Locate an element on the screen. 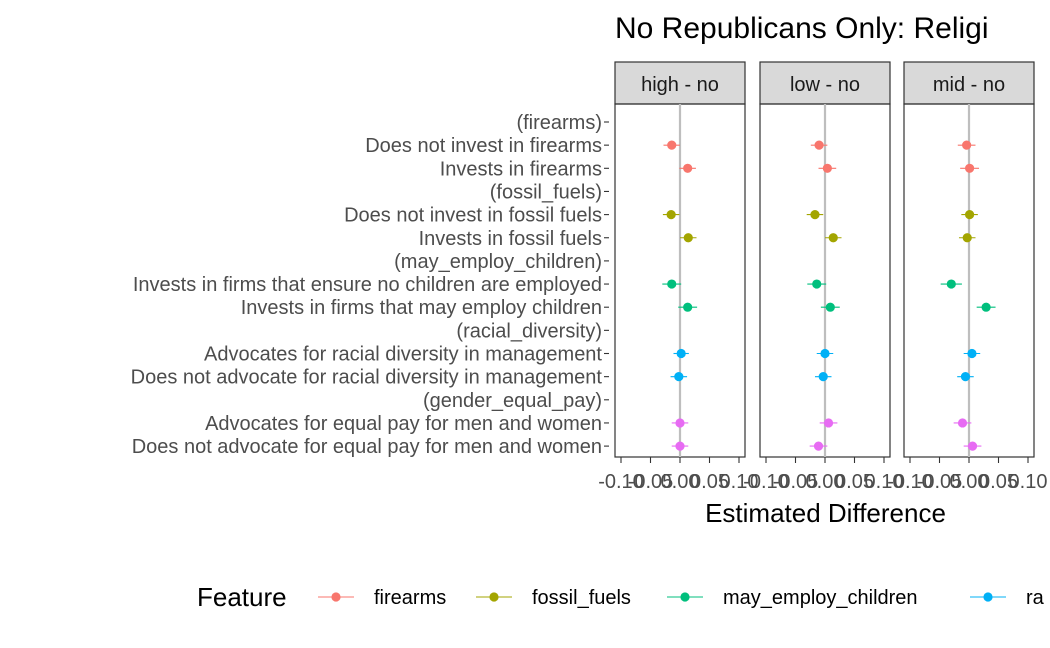 The height and width of the screenshot is (648, 1050). facet-panel: high - no -0.10-0.050.000.050.10 is located at coordinates (678, 277).